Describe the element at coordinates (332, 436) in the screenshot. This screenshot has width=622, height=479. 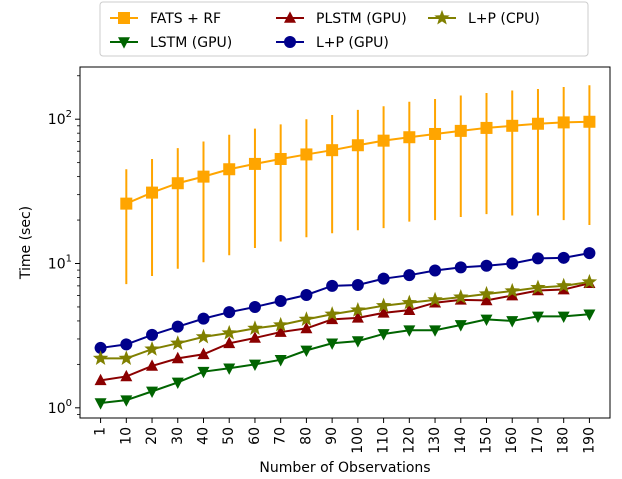
I see `x-tick-label: 90` at that location.